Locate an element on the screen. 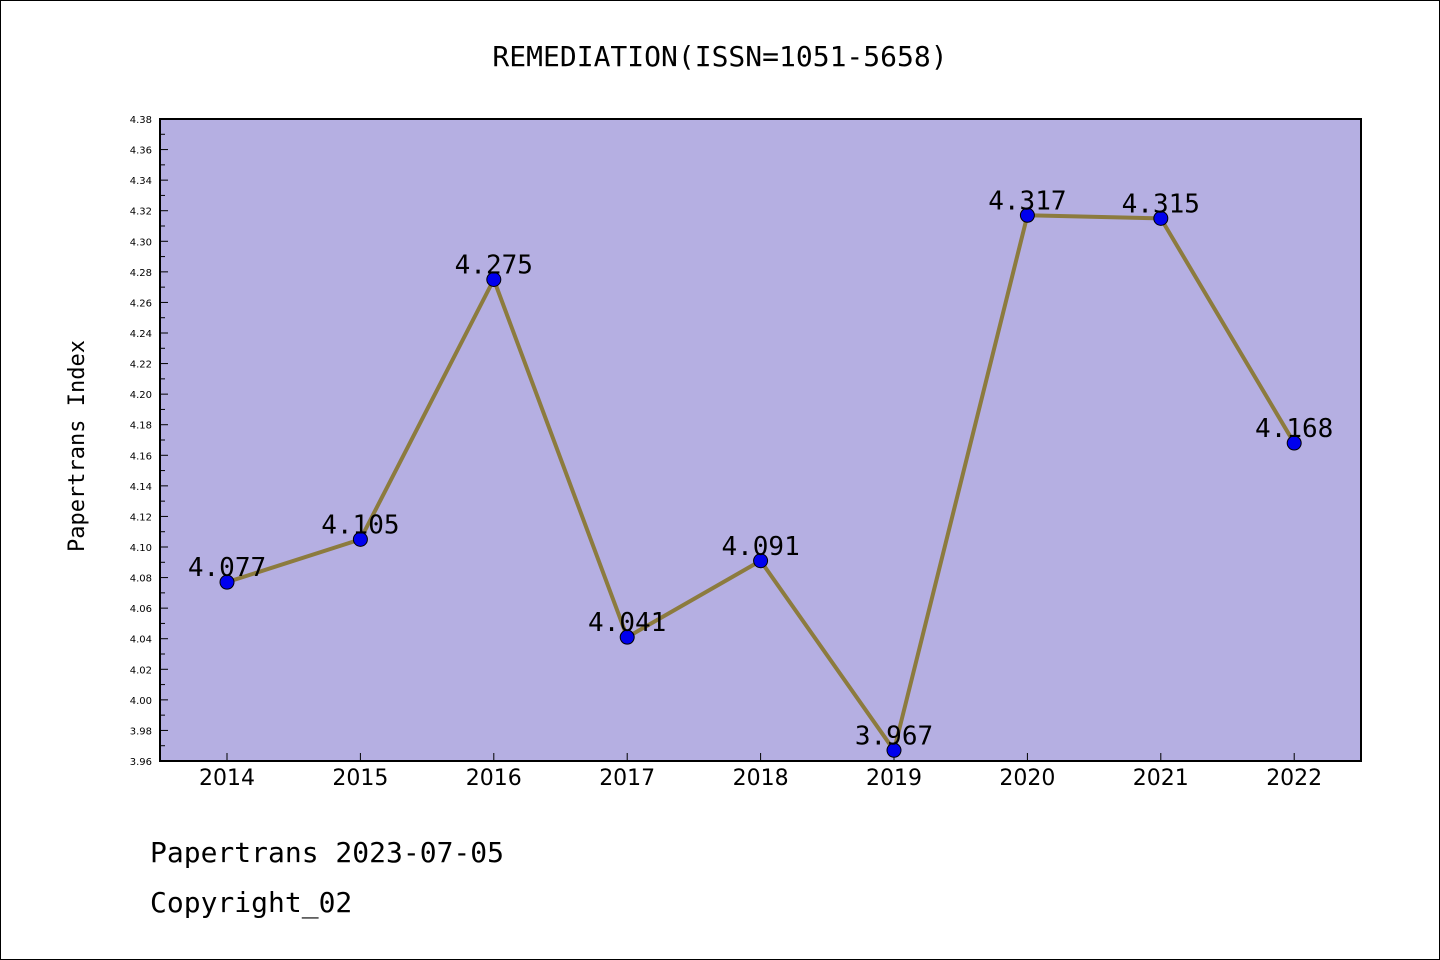 This screenshot has width=1440, height=960. data-label: 4.077 is located at coordinates (227, 568).